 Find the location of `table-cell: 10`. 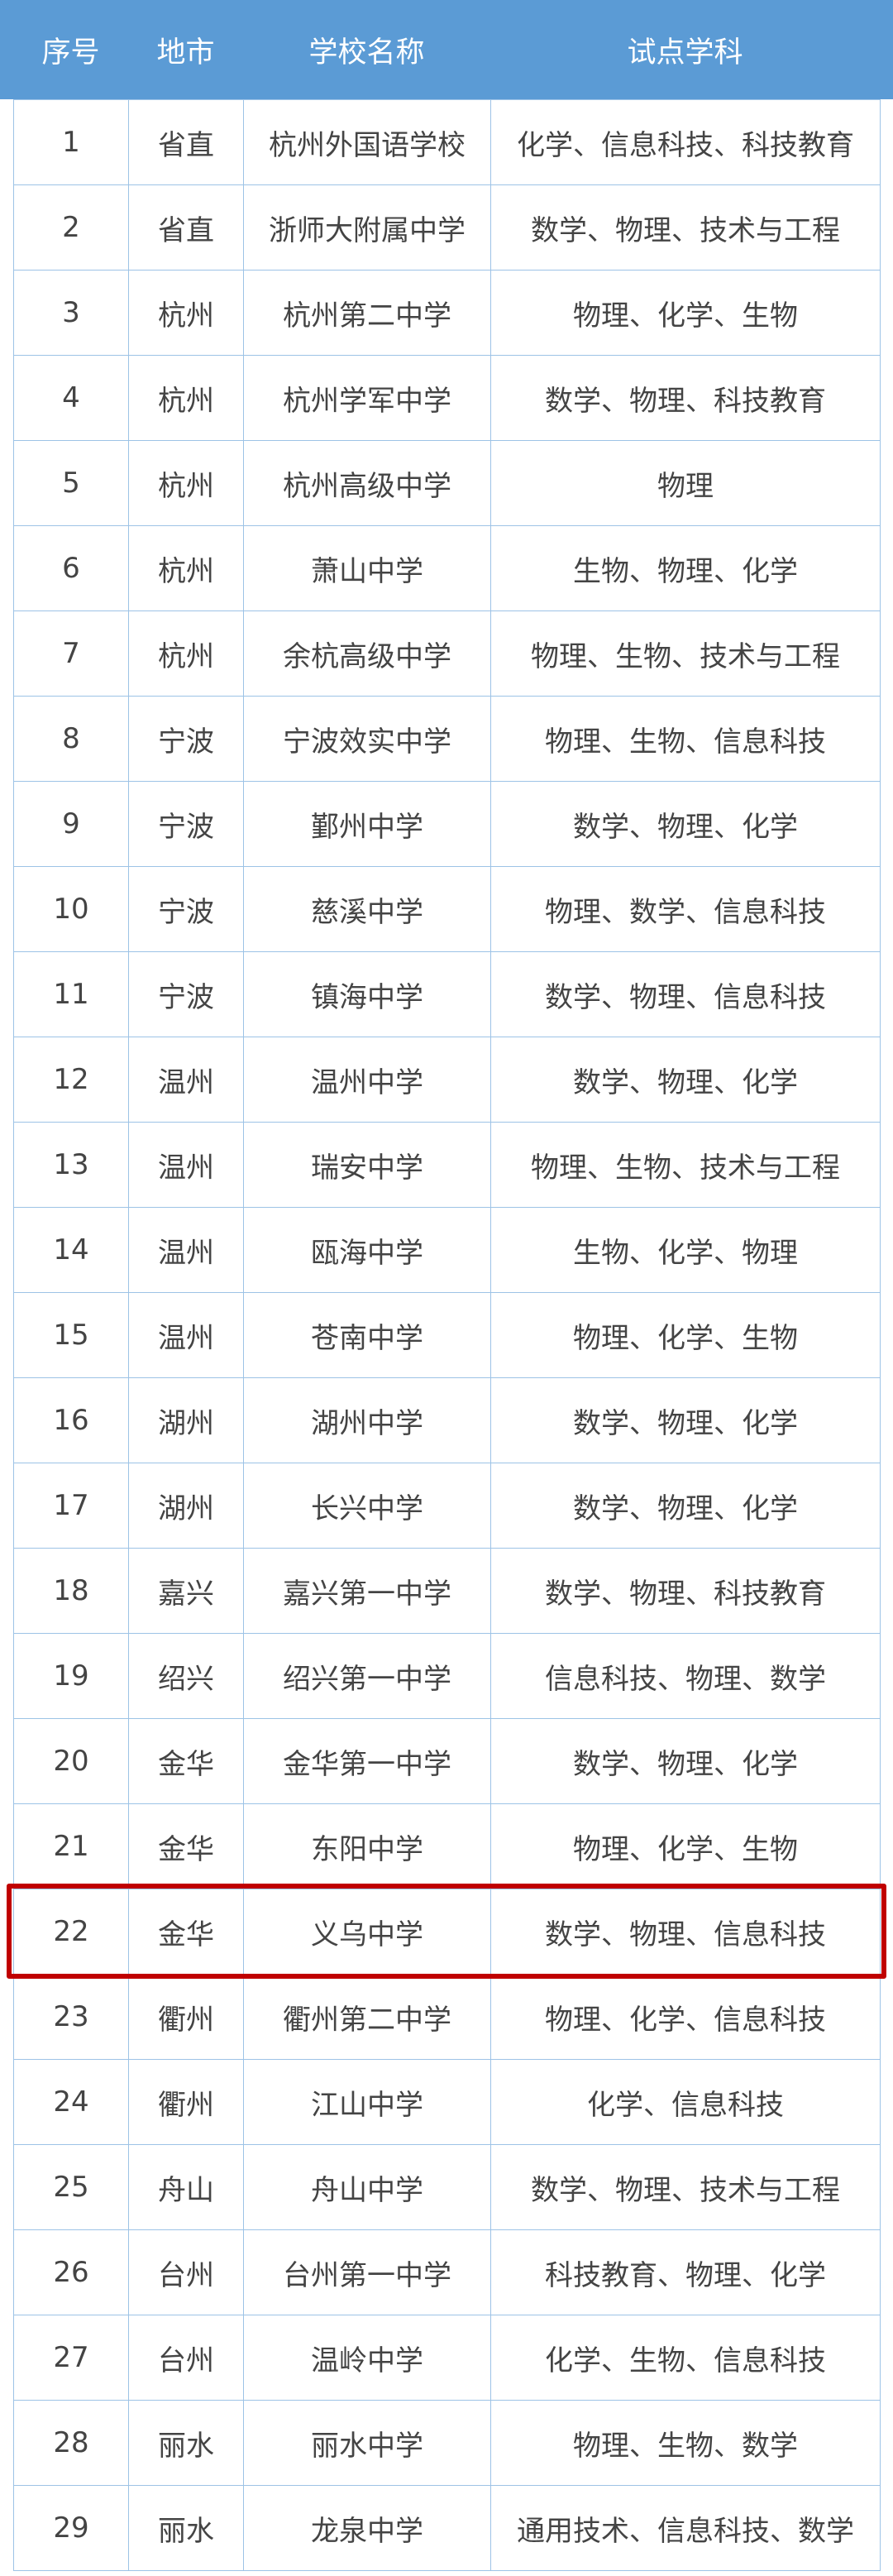

table-cell: 10 is located at coordinates (71, 909).